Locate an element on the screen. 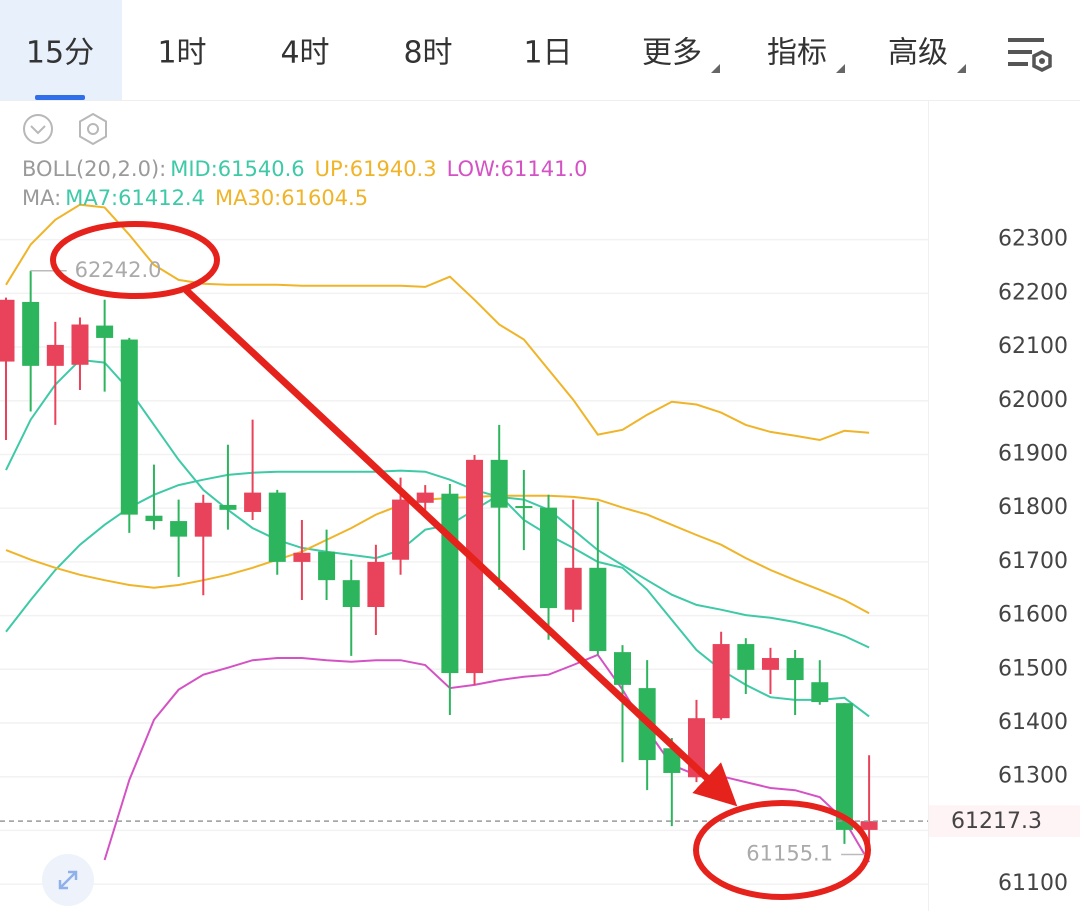 The height and width of the screenshot is (911, 1080). y-tick-label: 62300 is located at coordinates (1033, 239).